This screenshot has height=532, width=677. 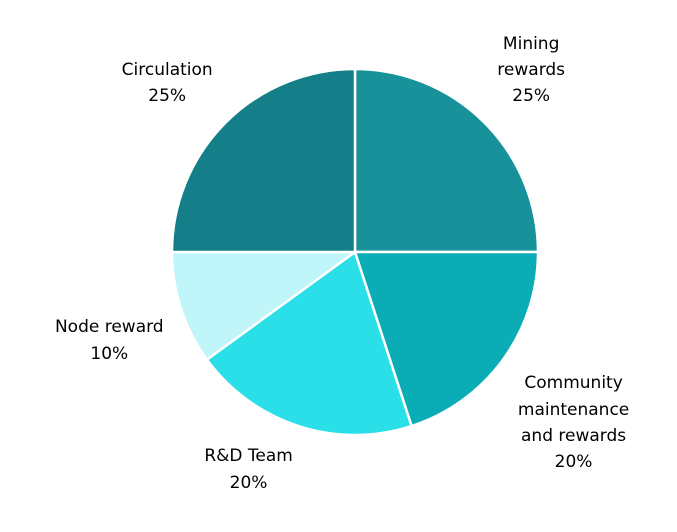 What do you see at coordinates (446, 160) in the screenshot?
I see `pie-slice-mining-rewards` at bounding box center [446, 160].